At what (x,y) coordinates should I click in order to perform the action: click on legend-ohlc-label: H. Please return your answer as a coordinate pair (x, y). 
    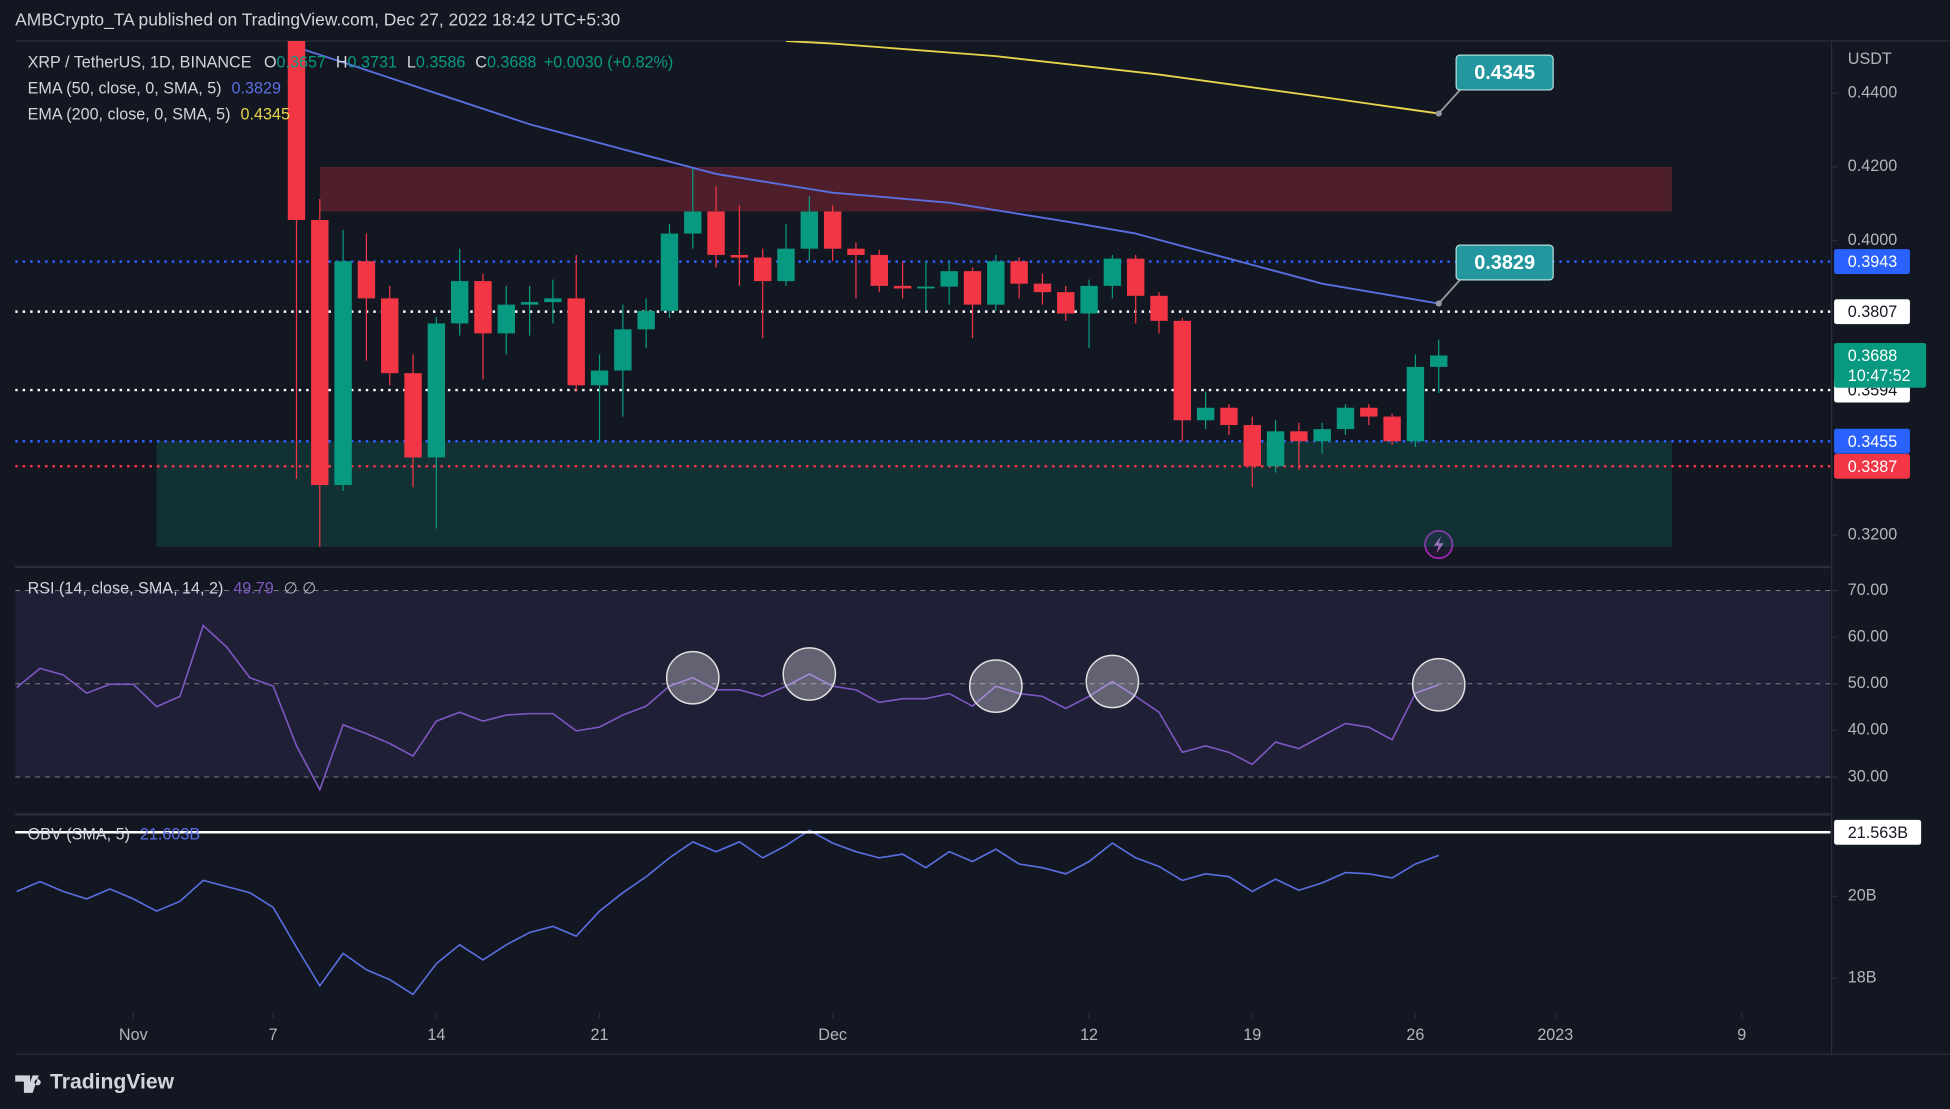
    Looking at the image, I should click on (342, 63).